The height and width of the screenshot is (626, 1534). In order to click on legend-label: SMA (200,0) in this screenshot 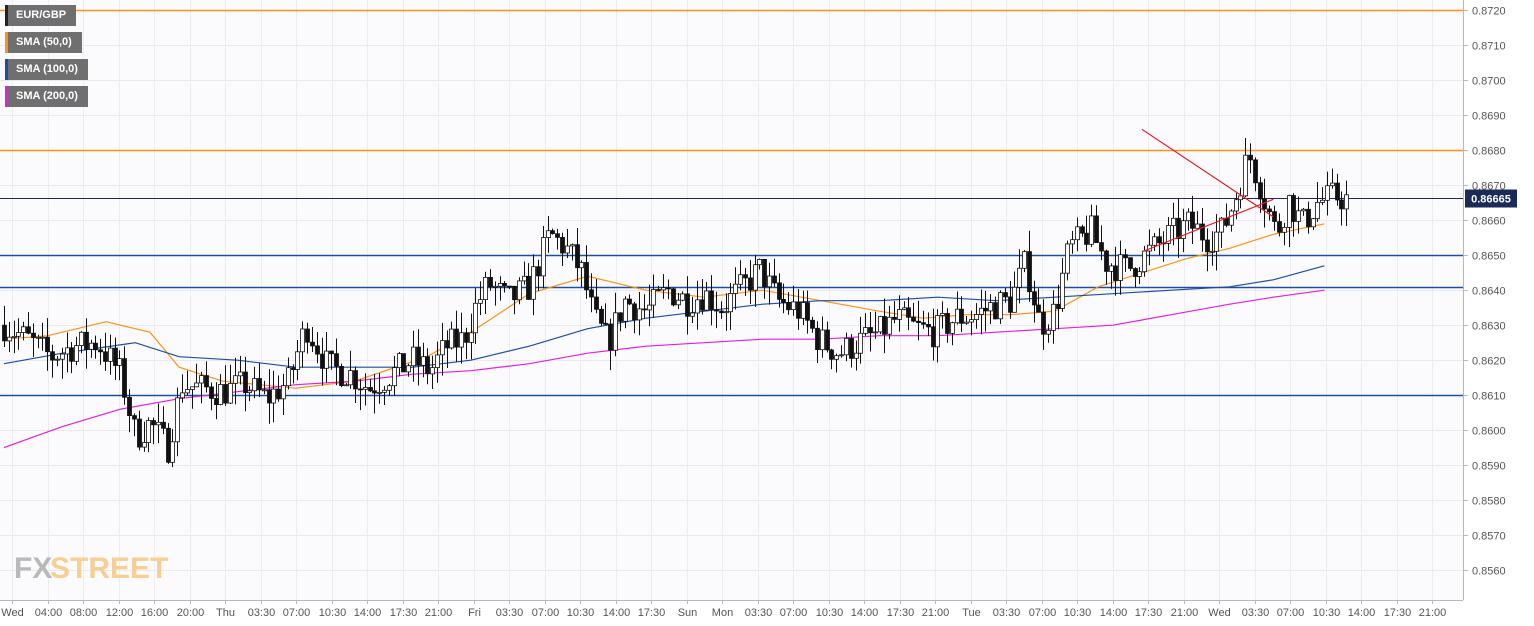, I will do `click(47, 96)`.